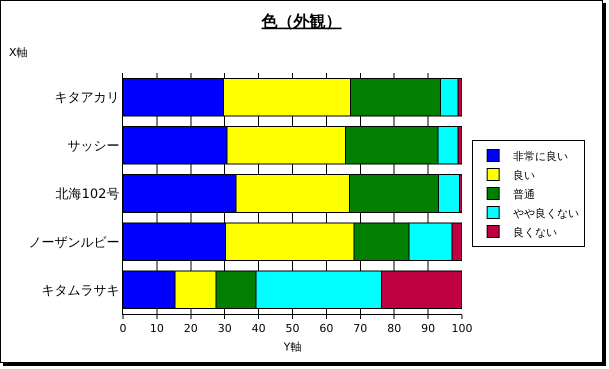 Image resolution: width=609 pixels, height=369 pixels. Describe the element at coordinates (326, 329) in the screenshot. I see `x-tick-label: 60` at that location.